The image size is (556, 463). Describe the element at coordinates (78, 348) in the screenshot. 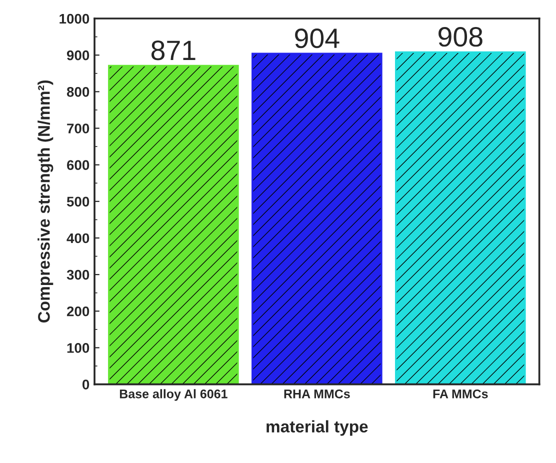

I see `y-tick-label: 100` at that location.